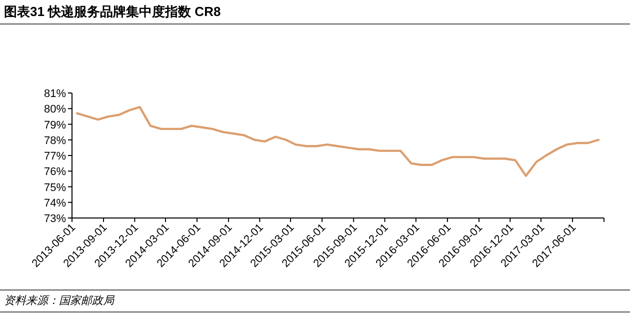  Describe the element at coordinates (55, 188) in the screenshot. I see `y-tick-label: 75%` at that location.